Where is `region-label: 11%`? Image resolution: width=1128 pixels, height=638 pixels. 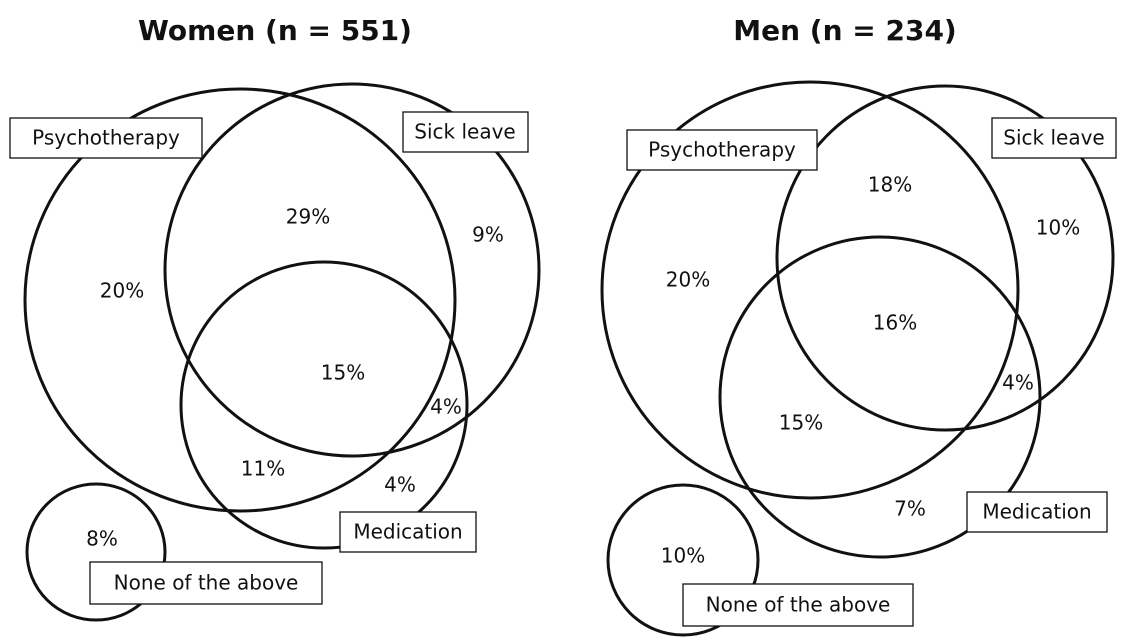 region-label: 11% is located at coordinates (263, 469).